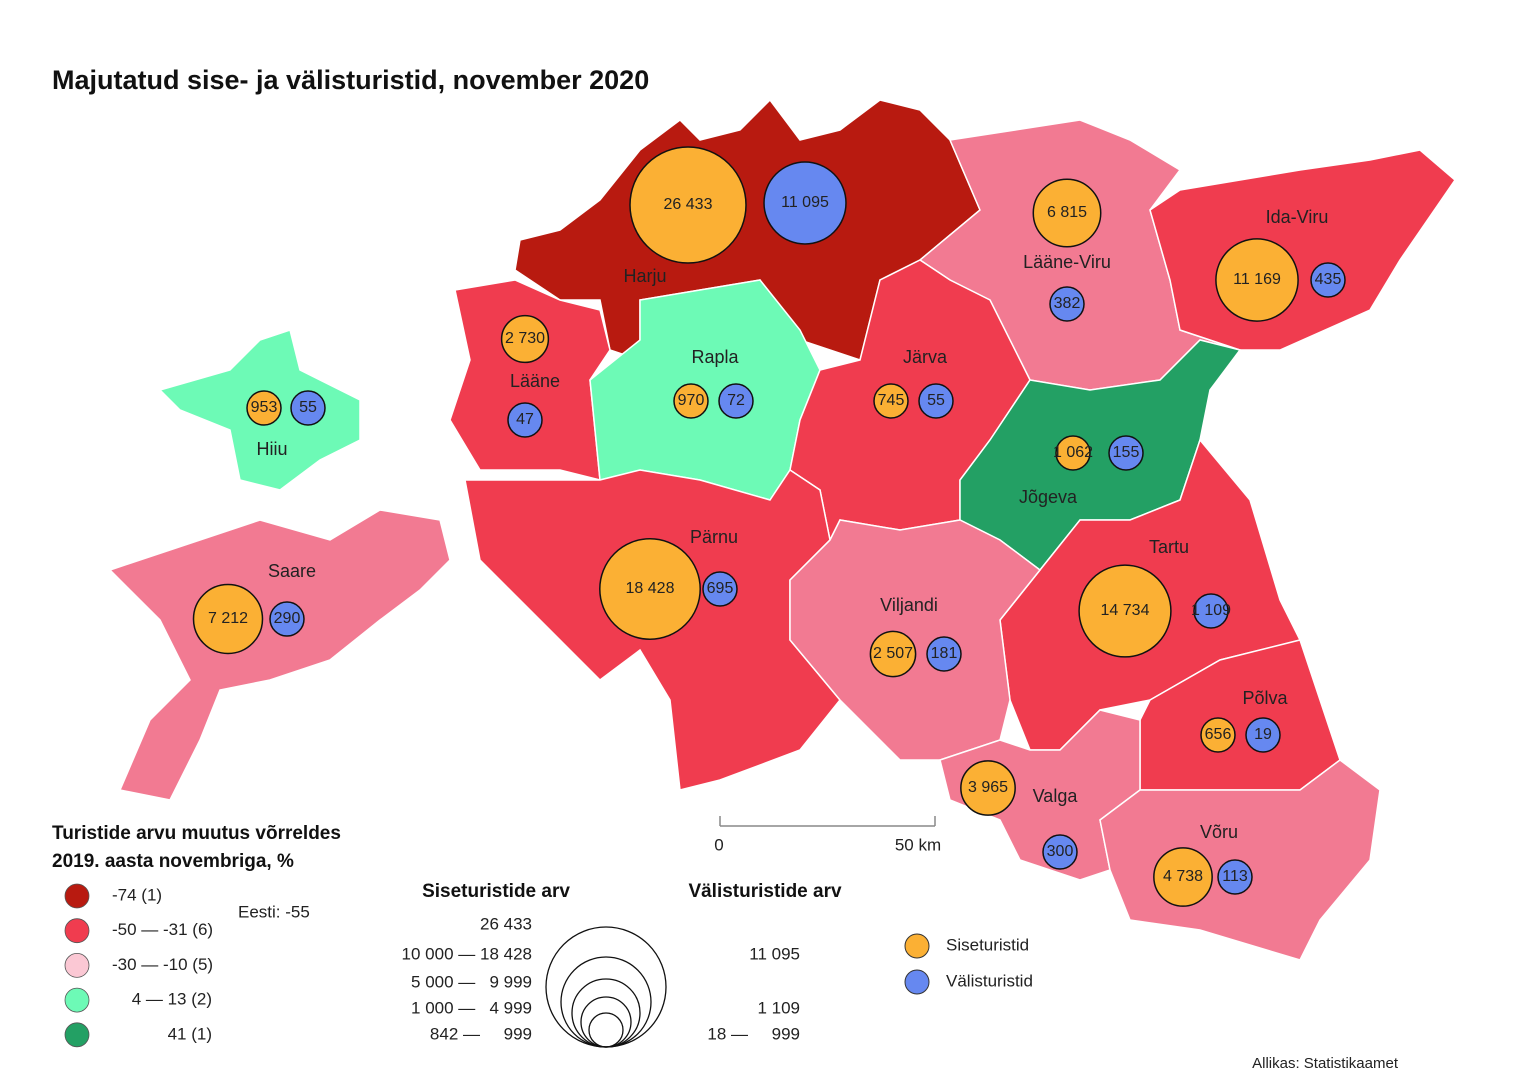 The width and height of the screenshot is (1536, 1089). I want to click on size-label: 1 109, so click(778, 1007).